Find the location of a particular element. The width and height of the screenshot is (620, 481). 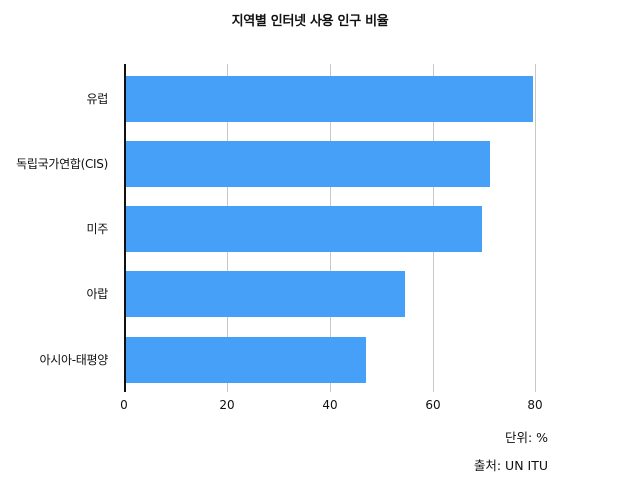

category-label-americas: 미주 is located at coordinates (97, 229).